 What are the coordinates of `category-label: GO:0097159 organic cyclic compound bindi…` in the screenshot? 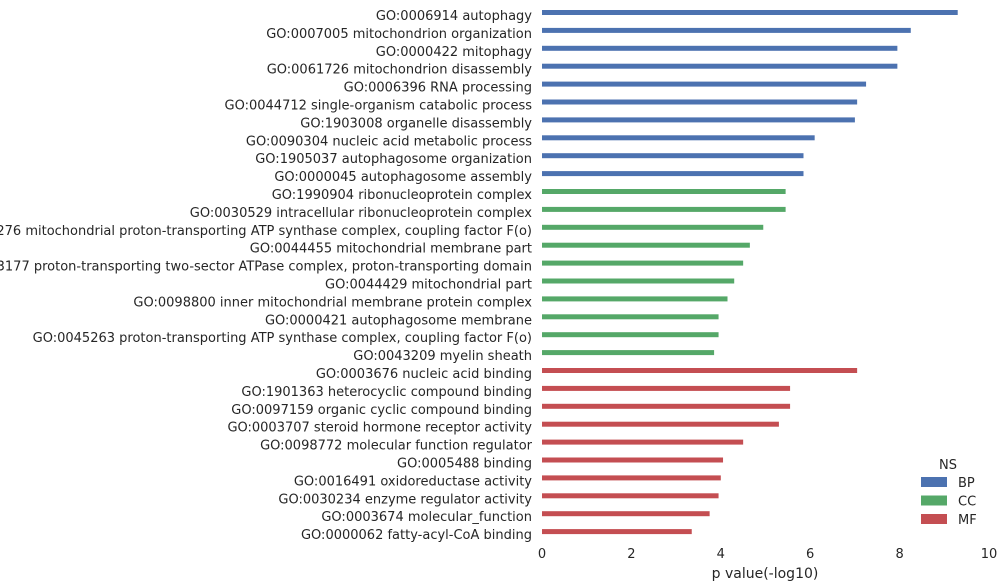 It's located at (381, 410).